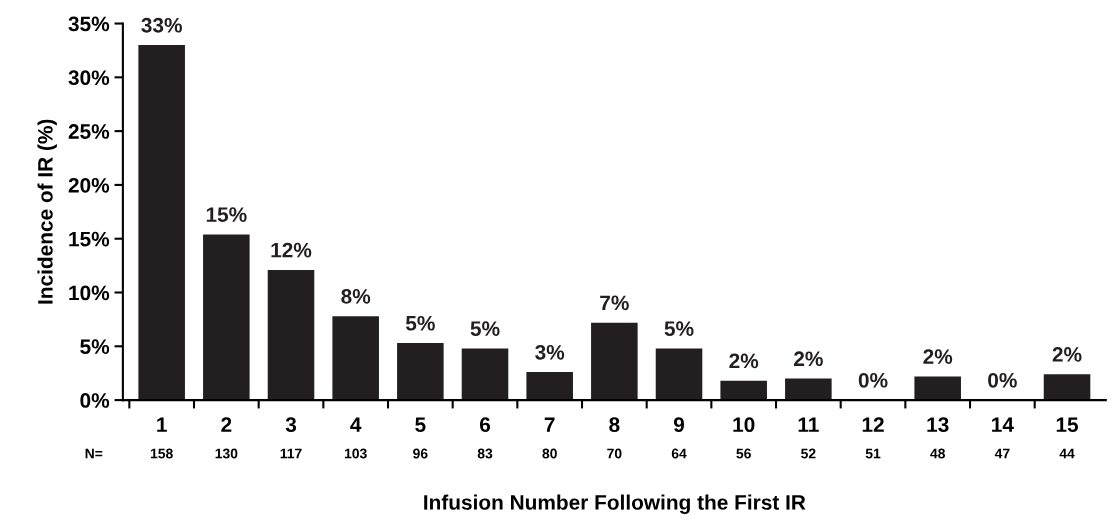 This screenshot has height=523, width=1117. Describe the element at coordinates (226, 424) in the screenshot. I see `x-tick-label: 2` at that location.